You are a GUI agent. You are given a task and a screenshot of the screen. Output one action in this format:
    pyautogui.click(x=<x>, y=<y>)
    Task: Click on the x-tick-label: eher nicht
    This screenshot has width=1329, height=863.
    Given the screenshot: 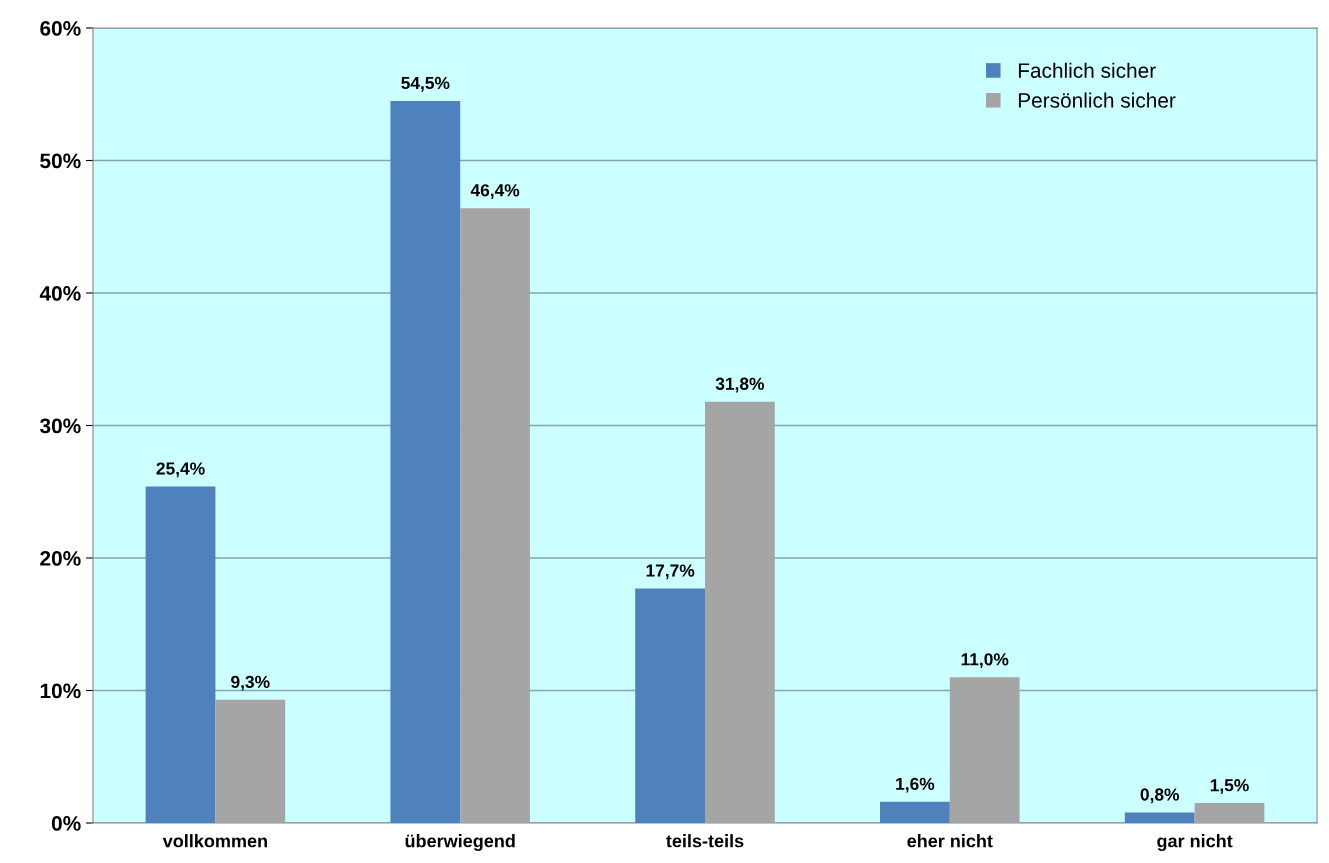 What is the action you would take?
    pyautogui.click(x=950, y=841)
    